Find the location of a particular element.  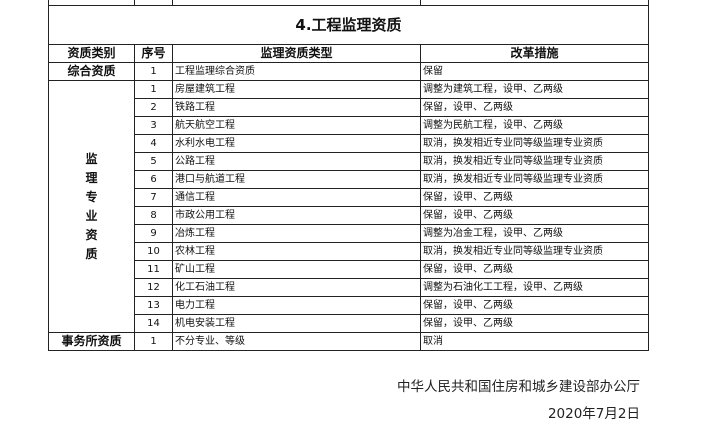

category-specialty: 监理专业资质 is located at coordinates (91, 206).